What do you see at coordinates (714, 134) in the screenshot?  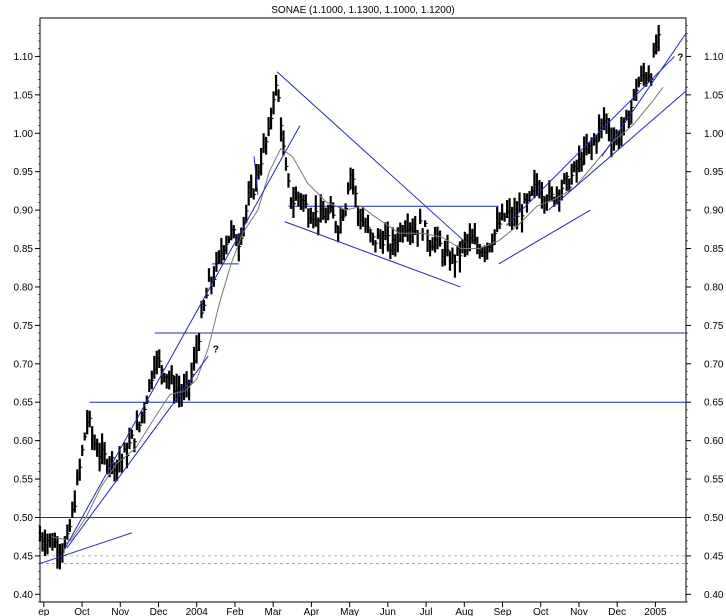 I see `y-tick-label-right: 1.00` at bounding box center [714, 134].